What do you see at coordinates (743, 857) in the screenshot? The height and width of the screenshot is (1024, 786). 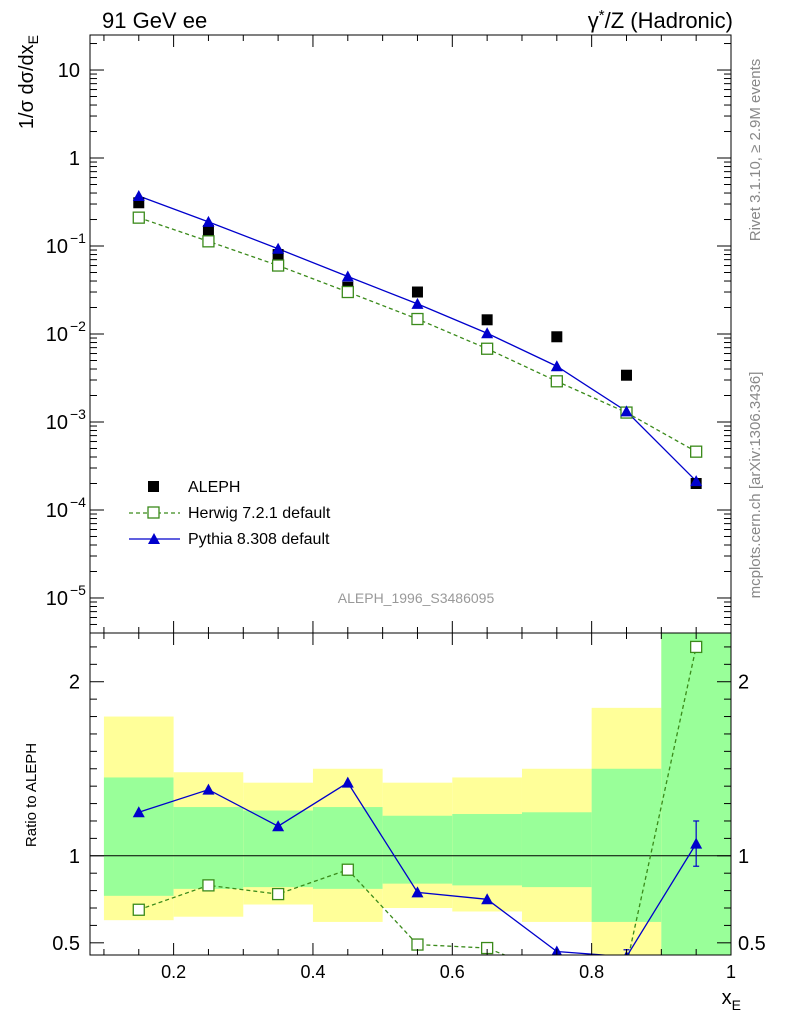 I see `ratio-y-tick-label-right: 1` at bounding box center [743, 857].